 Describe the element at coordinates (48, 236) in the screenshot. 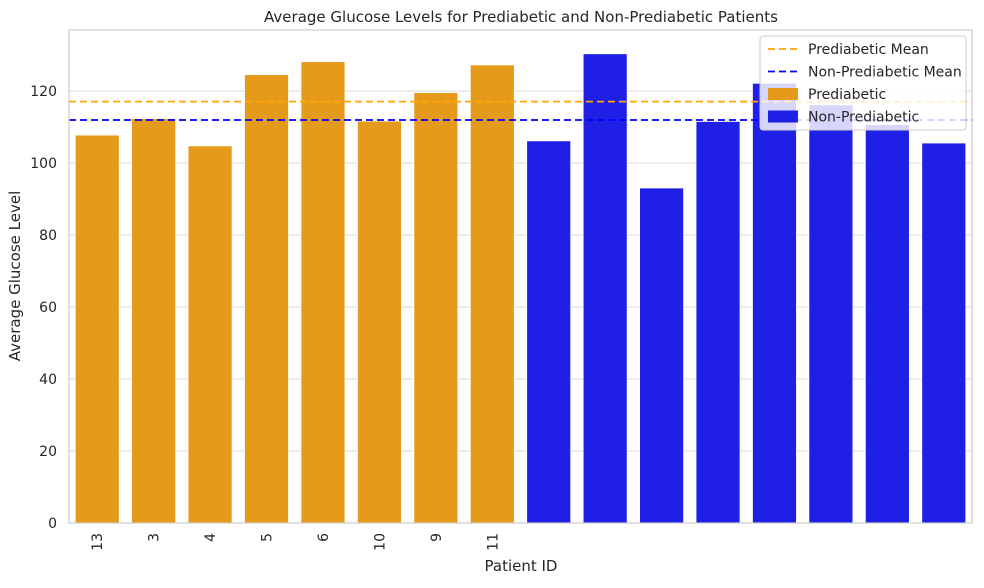

I see `y-tick-label: 80` at that location.